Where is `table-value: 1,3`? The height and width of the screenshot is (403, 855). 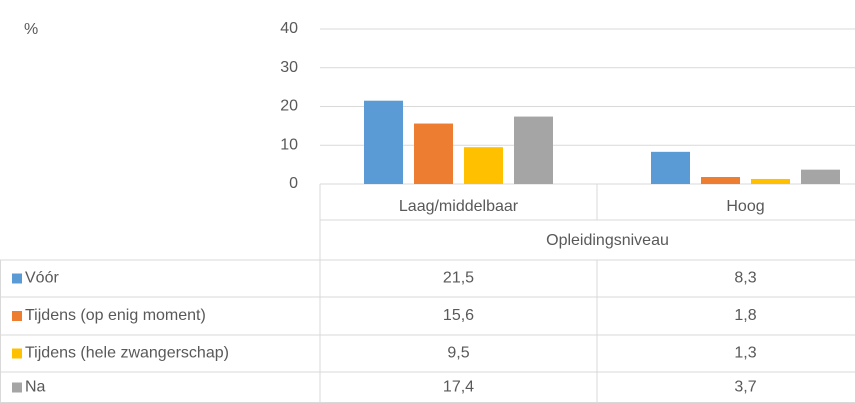 table-value: 1,3 is located at coordinates (745, 353).